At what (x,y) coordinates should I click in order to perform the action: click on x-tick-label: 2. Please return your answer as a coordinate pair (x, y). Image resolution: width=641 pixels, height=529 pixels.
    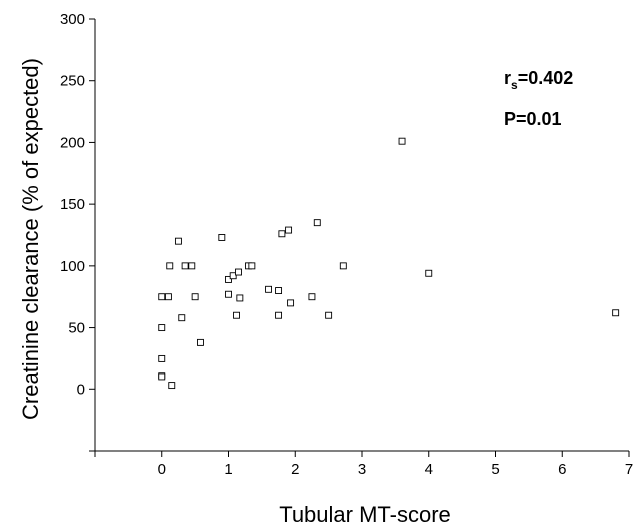
    Looking at the image, I should click on (295, 469).